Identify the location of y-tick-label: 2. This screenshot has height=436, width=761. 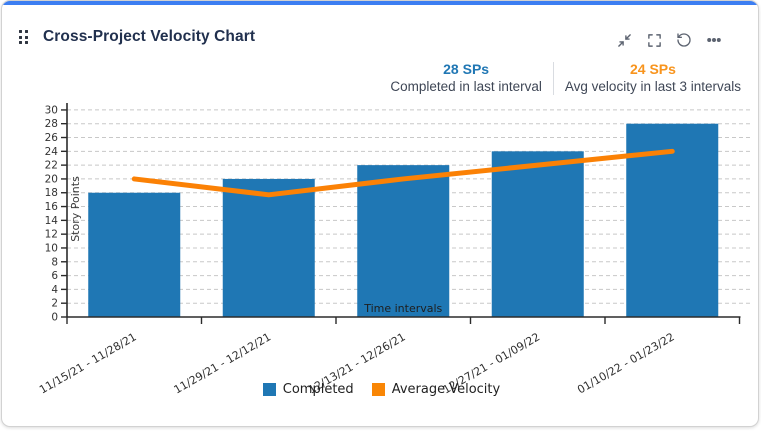
(54, 304).